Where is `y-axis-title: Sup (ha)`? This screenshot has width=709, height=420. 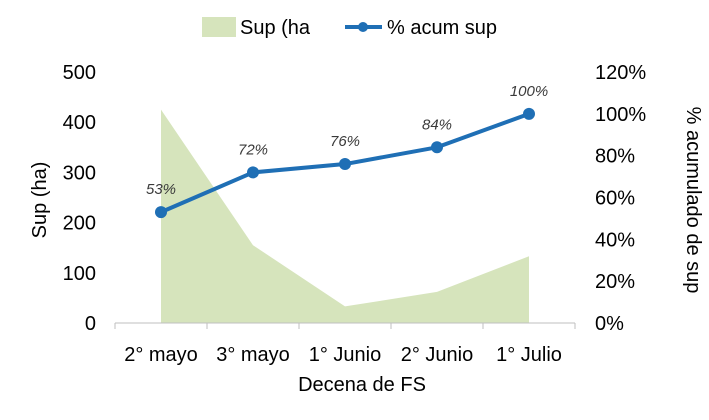
y-axis-title: Sup (ha) is located at coordinates (40, 200).